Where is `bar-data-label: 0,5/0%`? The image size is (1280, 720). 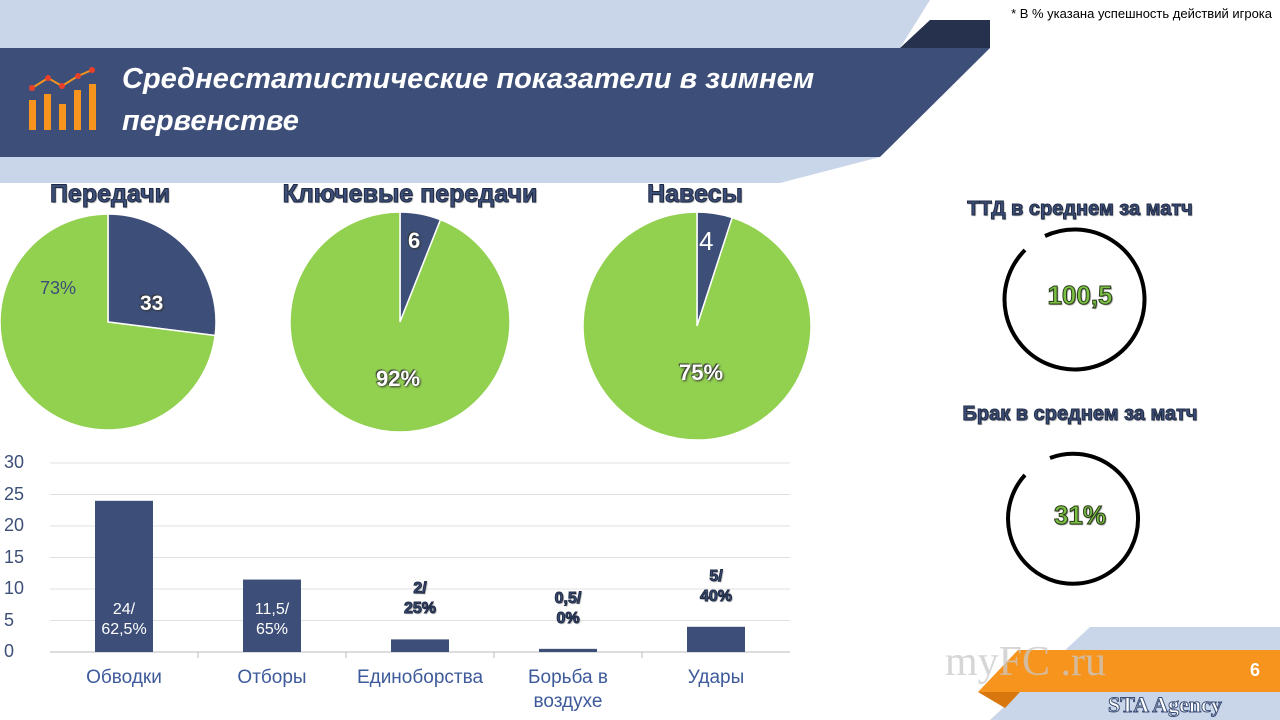
bar-data-label: 0,5/0% is located at coordinates (568, 608).